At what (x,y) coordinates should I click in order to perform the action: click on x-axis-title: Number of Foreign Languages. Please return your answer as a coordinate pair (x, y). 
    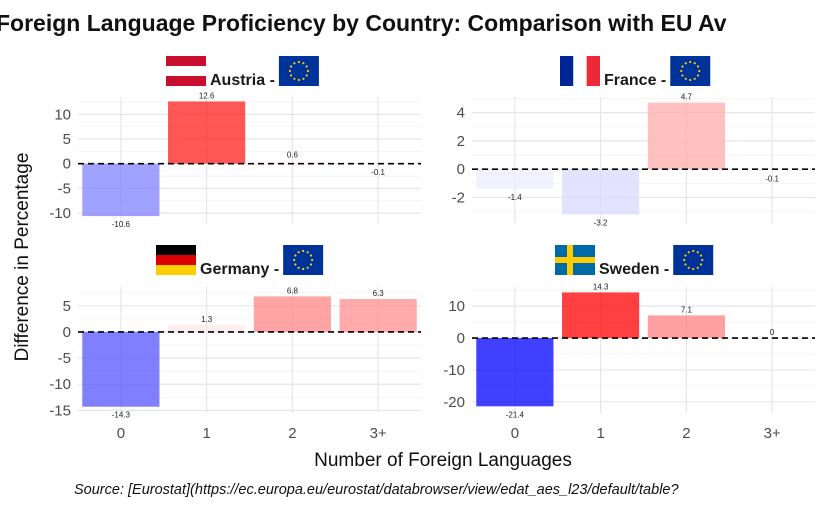
    Looking at the image, I should click on (443, 460).